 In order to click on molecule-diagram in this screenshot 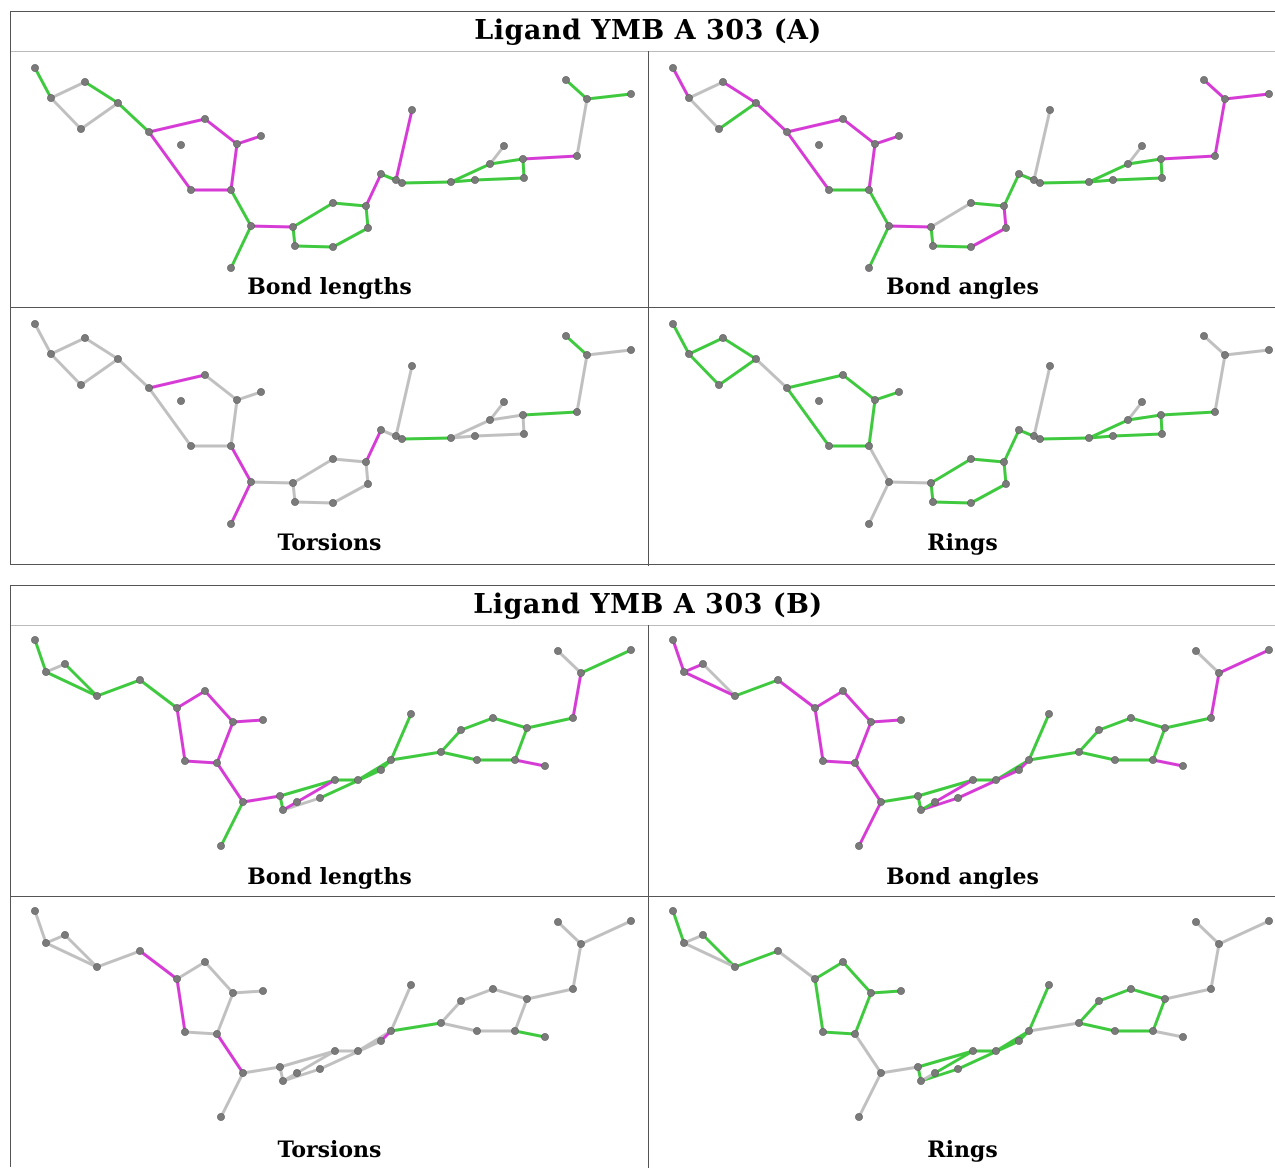, I will do `click(333, 743)`.